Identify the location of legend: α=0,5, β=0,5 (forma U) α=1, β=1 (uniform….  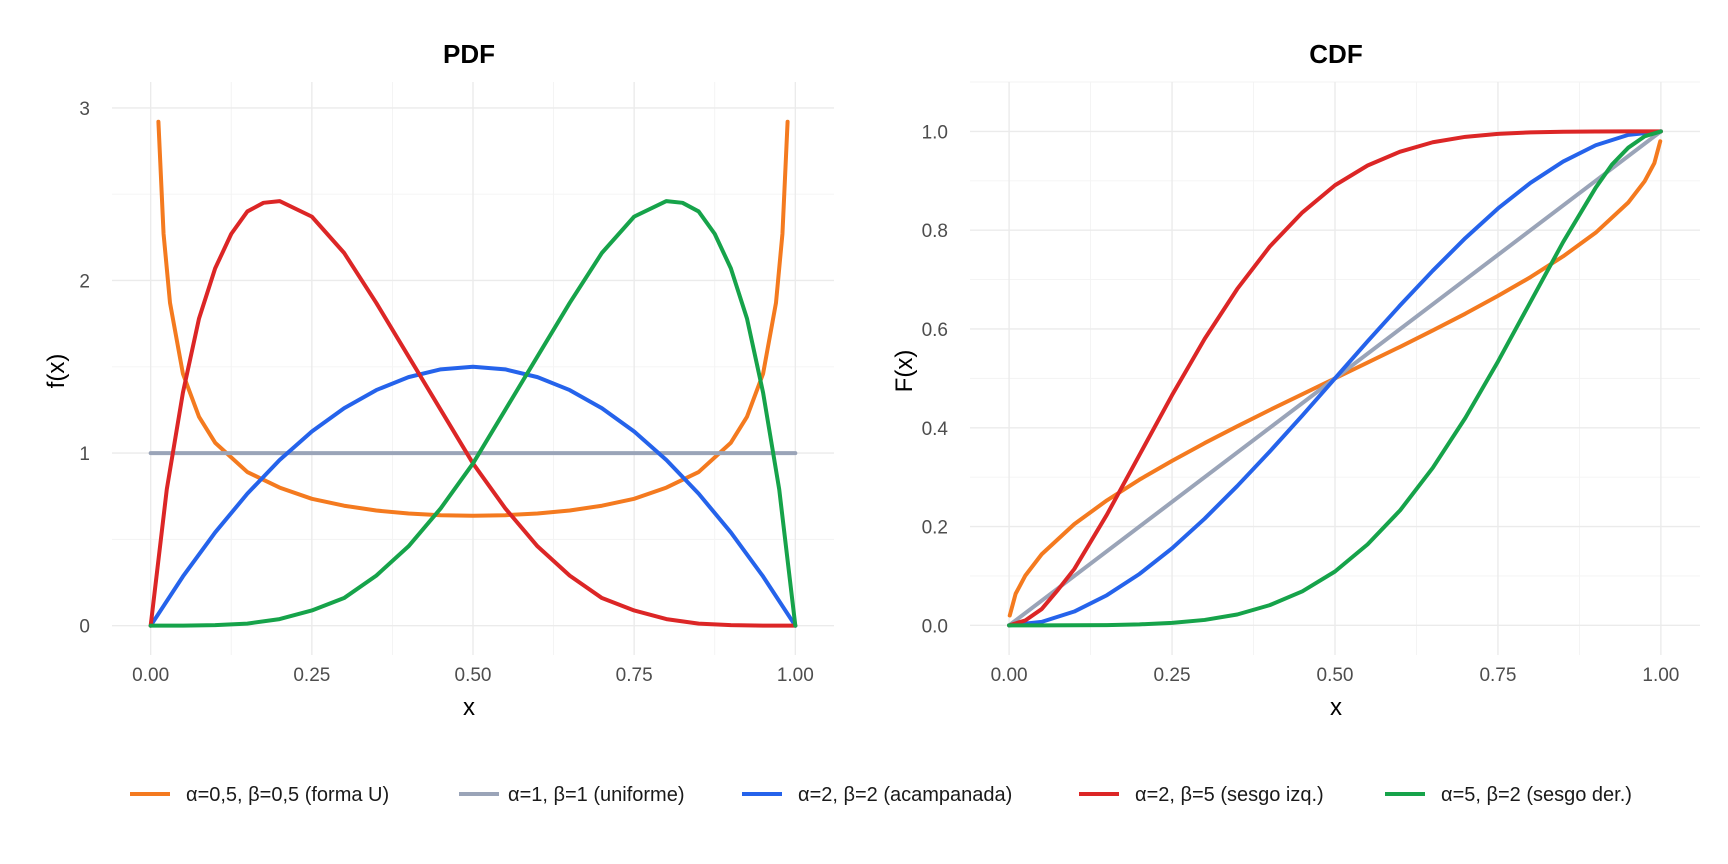
(881, 795).